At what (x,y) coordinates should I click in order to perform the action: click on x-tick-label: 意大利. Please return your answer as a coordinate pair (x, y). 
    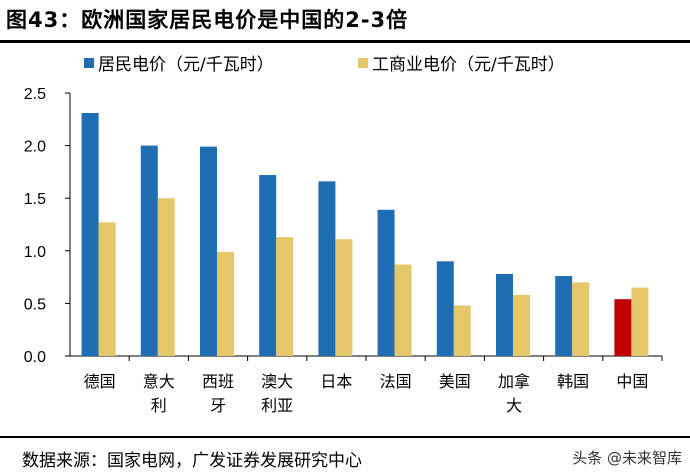
    Looking at the image, I should click on (158, 393).